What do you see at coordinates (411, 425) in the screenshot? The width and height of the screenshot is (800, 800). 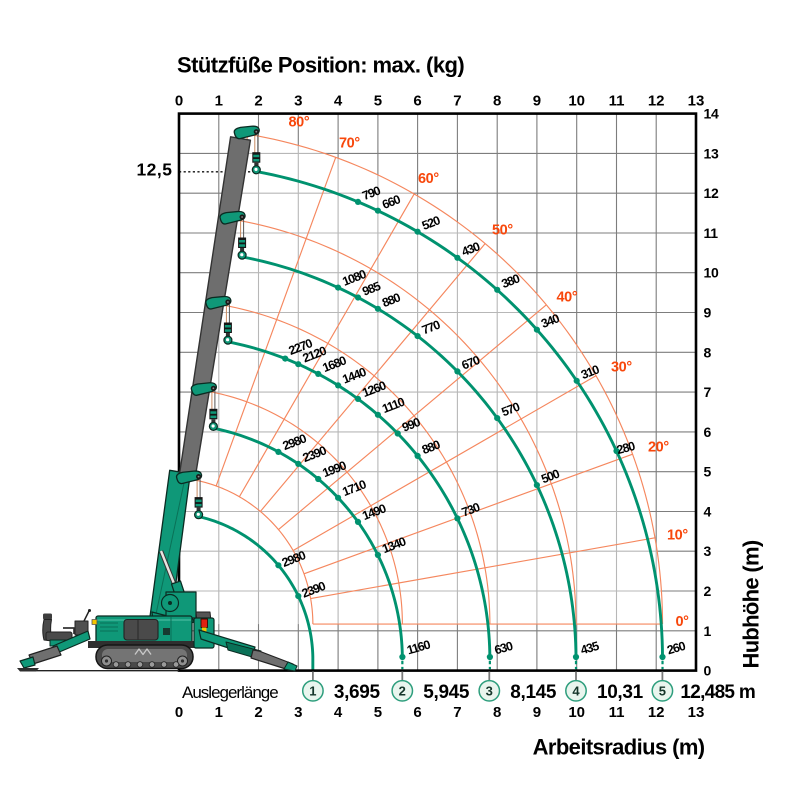 I see `svg-text: 990` at bounding box center [411, 425].